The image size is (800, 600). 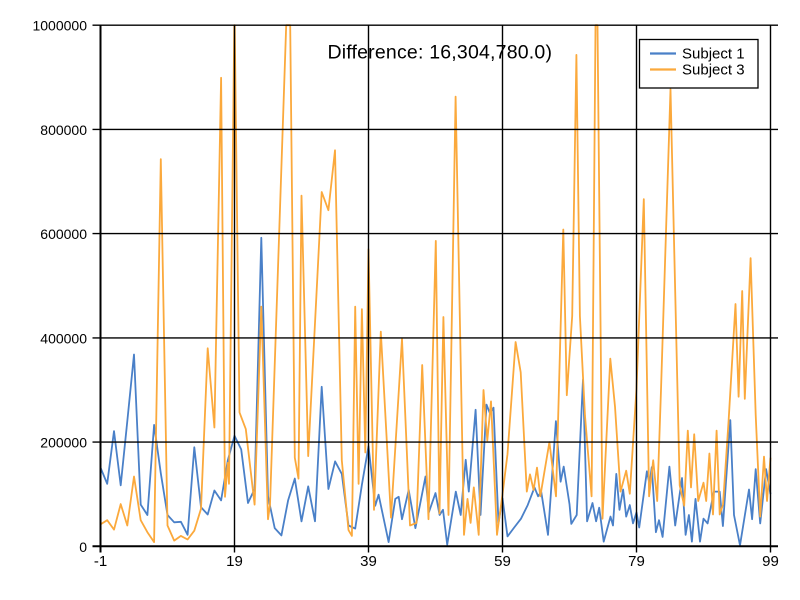 What do you see at coordinates (439, 53) in the screenshot?
I see `svg-text: Difference: 16,304,780.0)` at bounding box center [439, 53].